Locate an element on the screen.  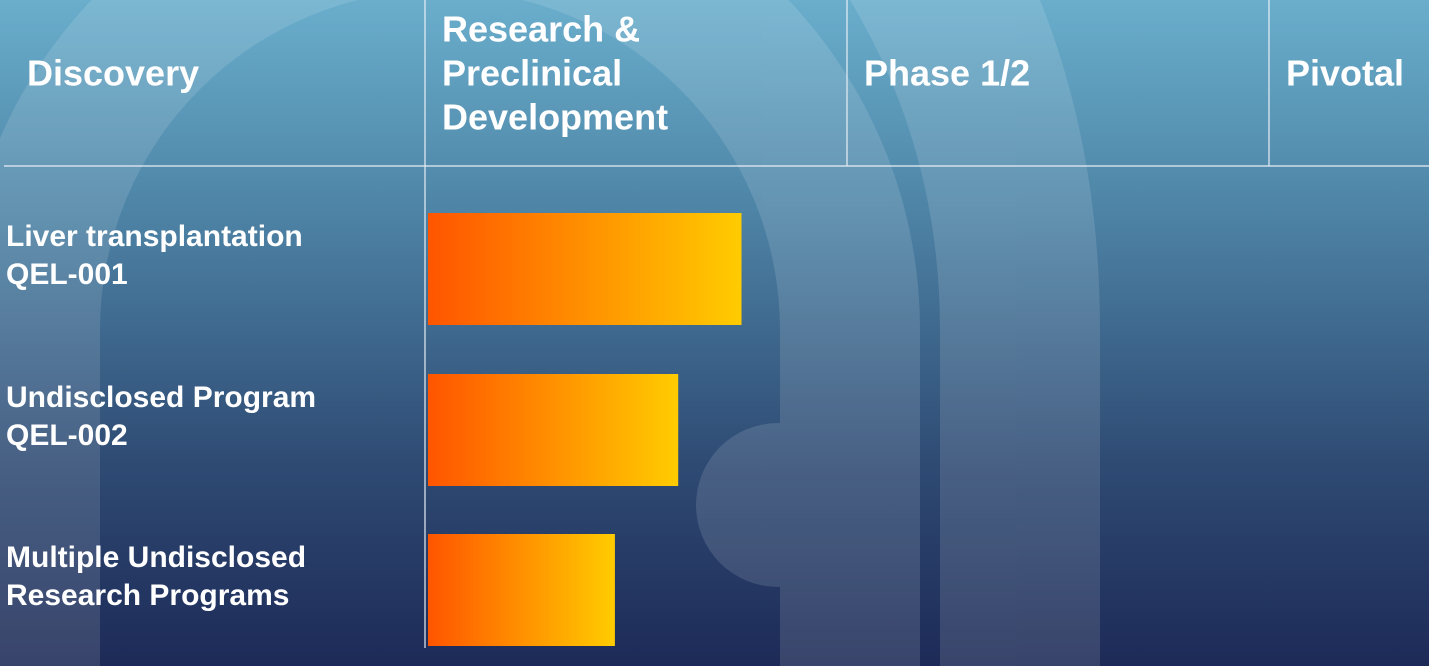
row-label: Liver transplantation is located at coordinates (154, 236).